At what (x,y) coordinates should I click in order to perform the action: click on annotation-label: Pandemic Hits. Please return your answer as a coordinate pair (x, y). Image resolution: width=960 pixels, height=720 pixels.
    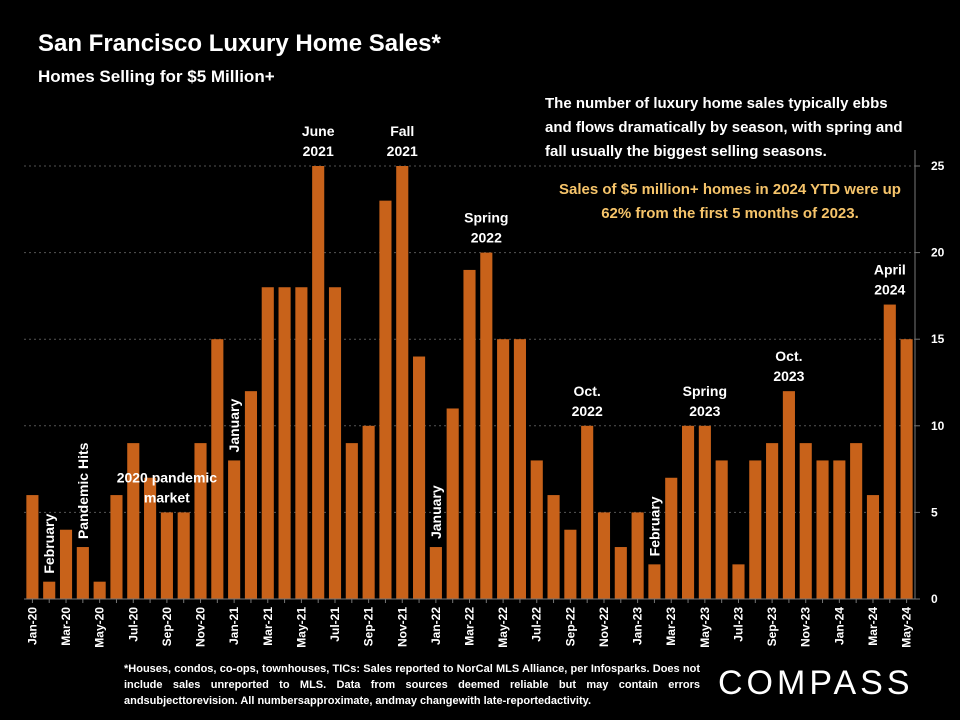
    Looking at the image, I should click on (83, 490).